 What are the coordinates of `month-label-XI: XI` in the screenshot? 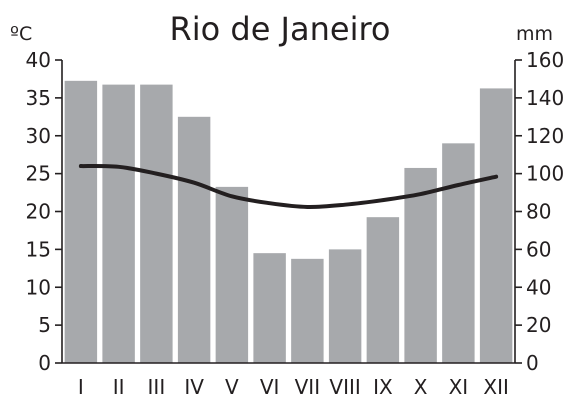 It's located at (459, 387).